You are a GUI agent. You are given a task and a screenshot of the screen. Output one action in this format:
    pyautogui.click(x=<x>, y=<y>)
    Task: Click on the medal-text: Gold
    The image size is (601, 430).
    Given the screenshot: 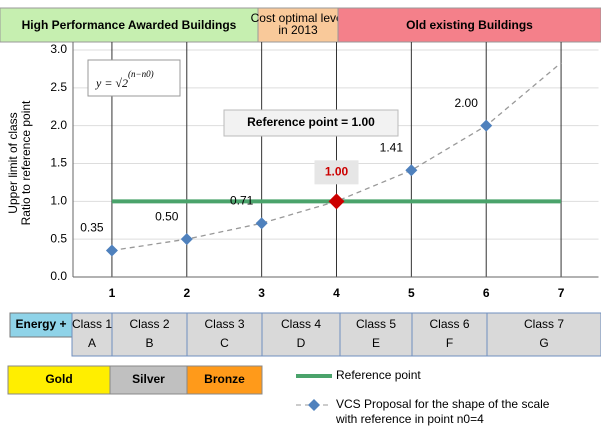 What is the action you would take?
    pyautogui.click(x=58, y=379)
    